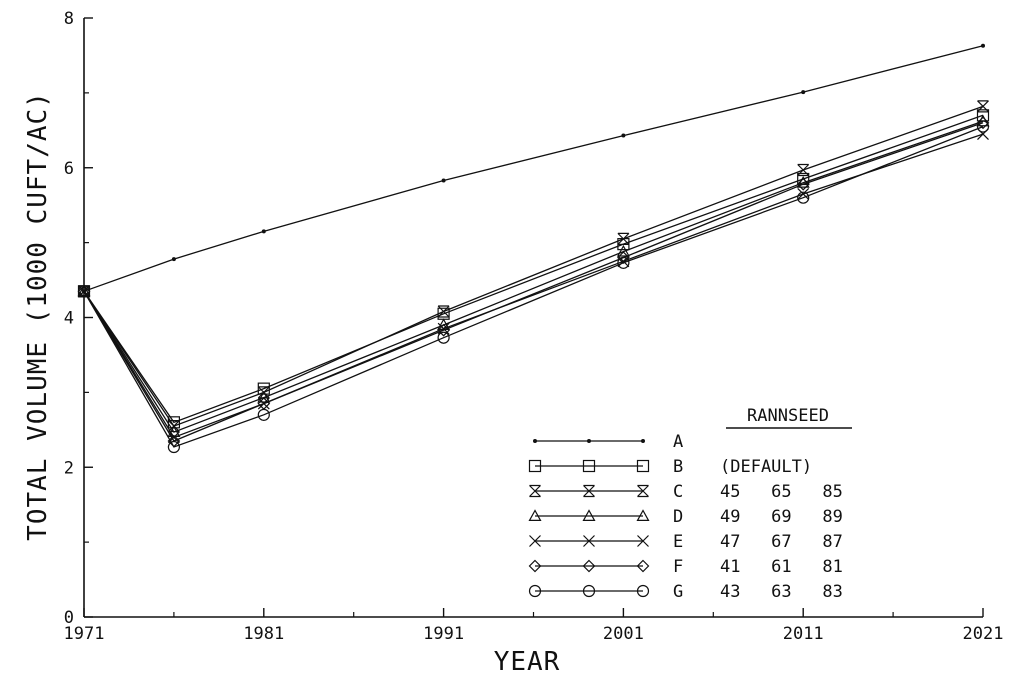 This screenshot has width=1021, height=677. I want to click on legend-annotation: 45 65 85, so click(781, 492).